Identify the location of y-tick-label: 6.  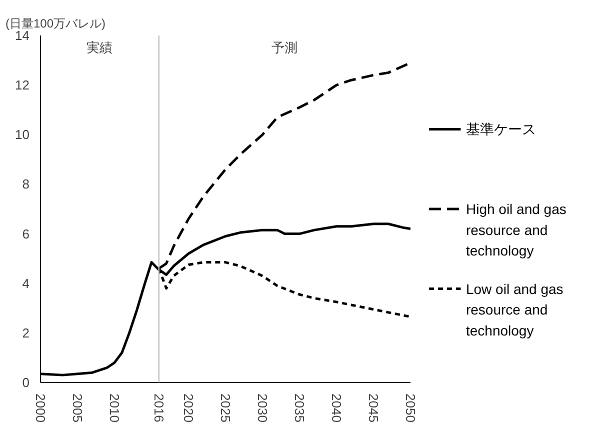
(26, 234).